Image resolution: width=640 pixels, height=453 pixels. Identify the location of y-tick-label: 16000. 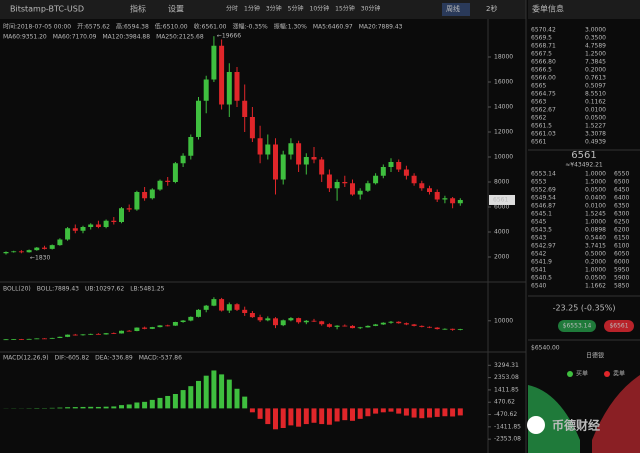
(503, 82).